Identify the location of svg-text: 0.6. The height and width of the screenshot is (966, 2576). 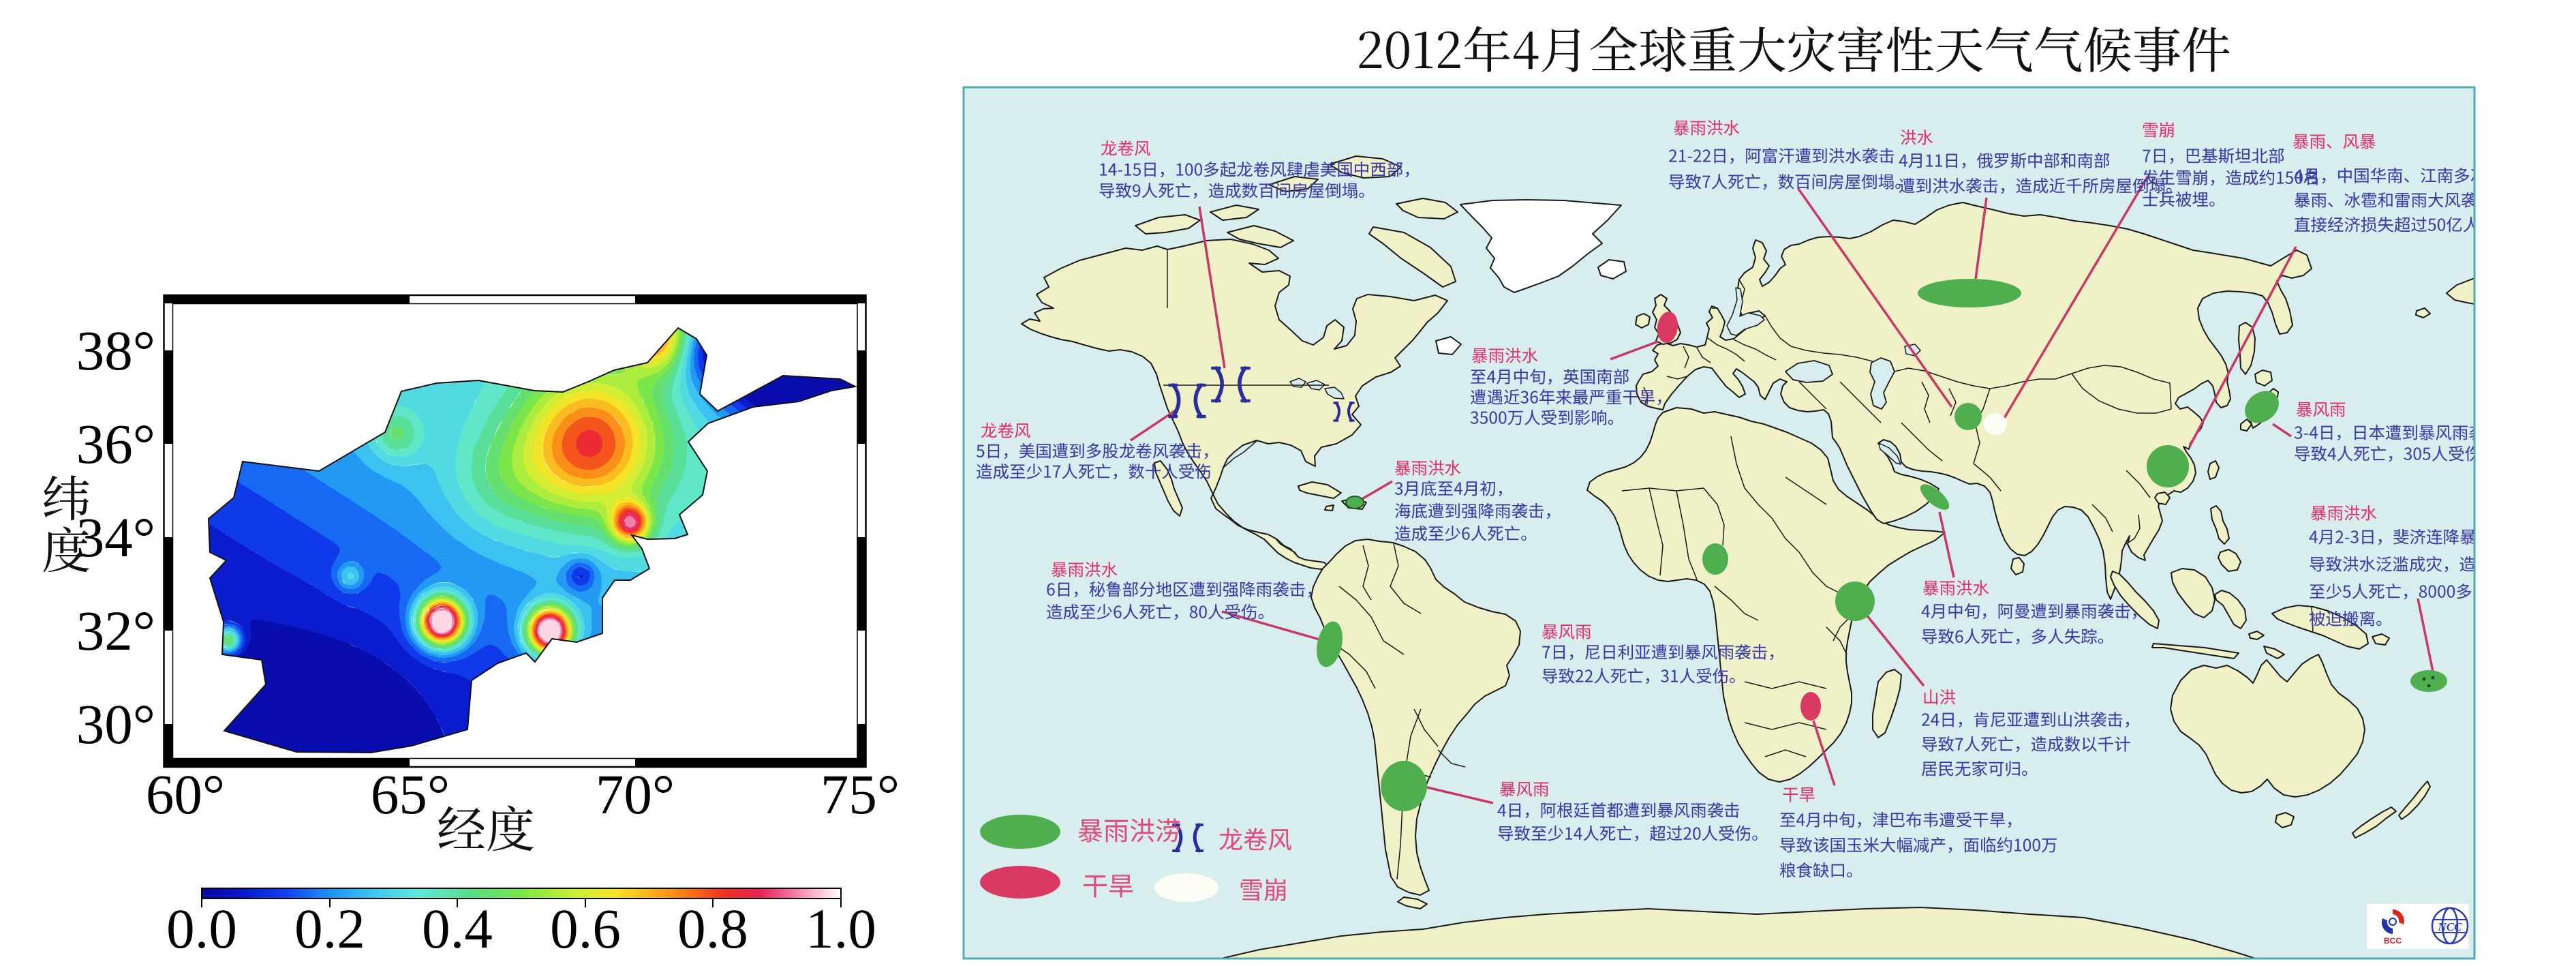
(585, 928).